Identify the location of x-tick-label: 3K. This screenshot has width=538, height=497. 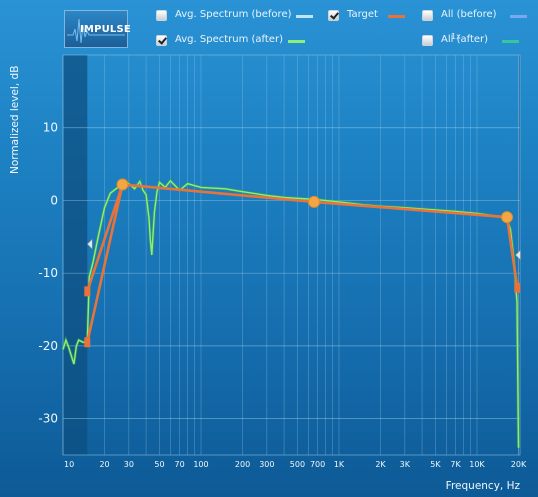
(405, 464).